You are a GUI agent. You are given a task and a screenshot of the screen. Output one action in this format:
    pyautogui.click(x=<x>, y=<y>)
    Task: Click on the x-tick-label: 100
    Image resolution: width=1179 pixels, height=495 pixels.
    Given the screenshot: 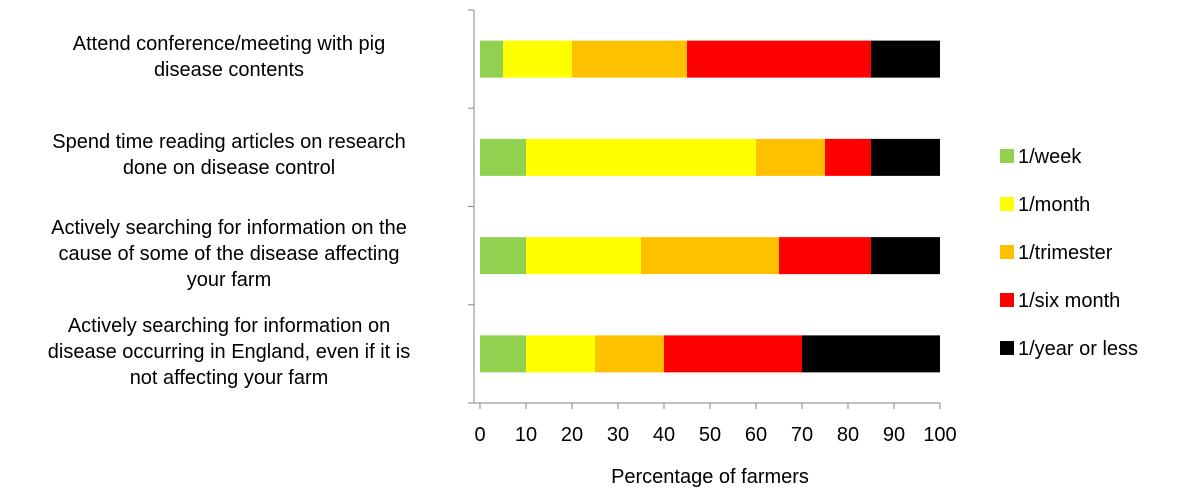 What is the action you would take?
    pyautogui.click(x=939, y=435)
    